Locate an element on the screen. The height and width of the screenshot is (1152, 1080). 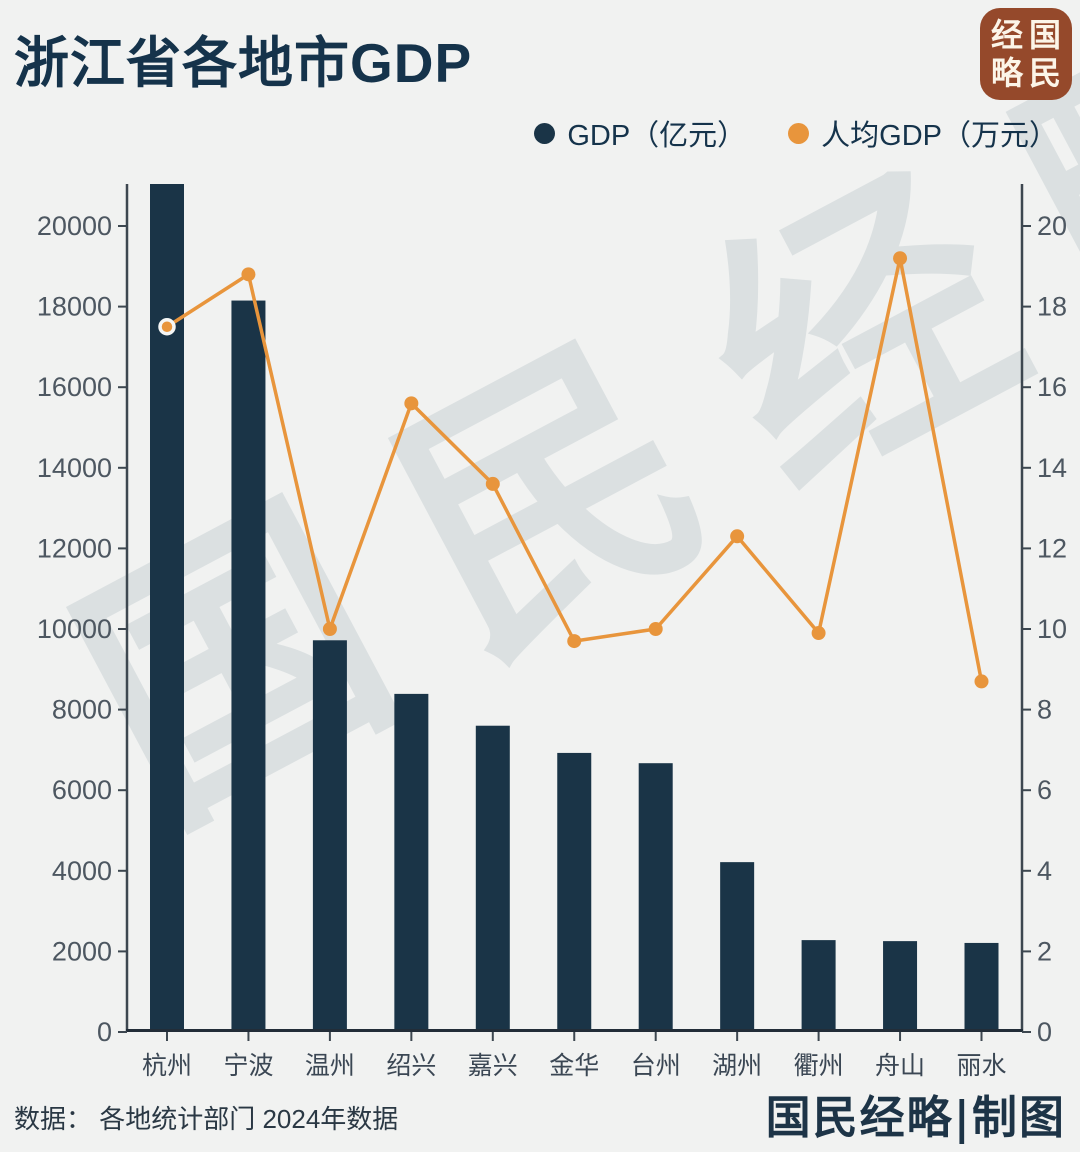
per-capita-point-嘉兴 is located at coordinates (492, 483).